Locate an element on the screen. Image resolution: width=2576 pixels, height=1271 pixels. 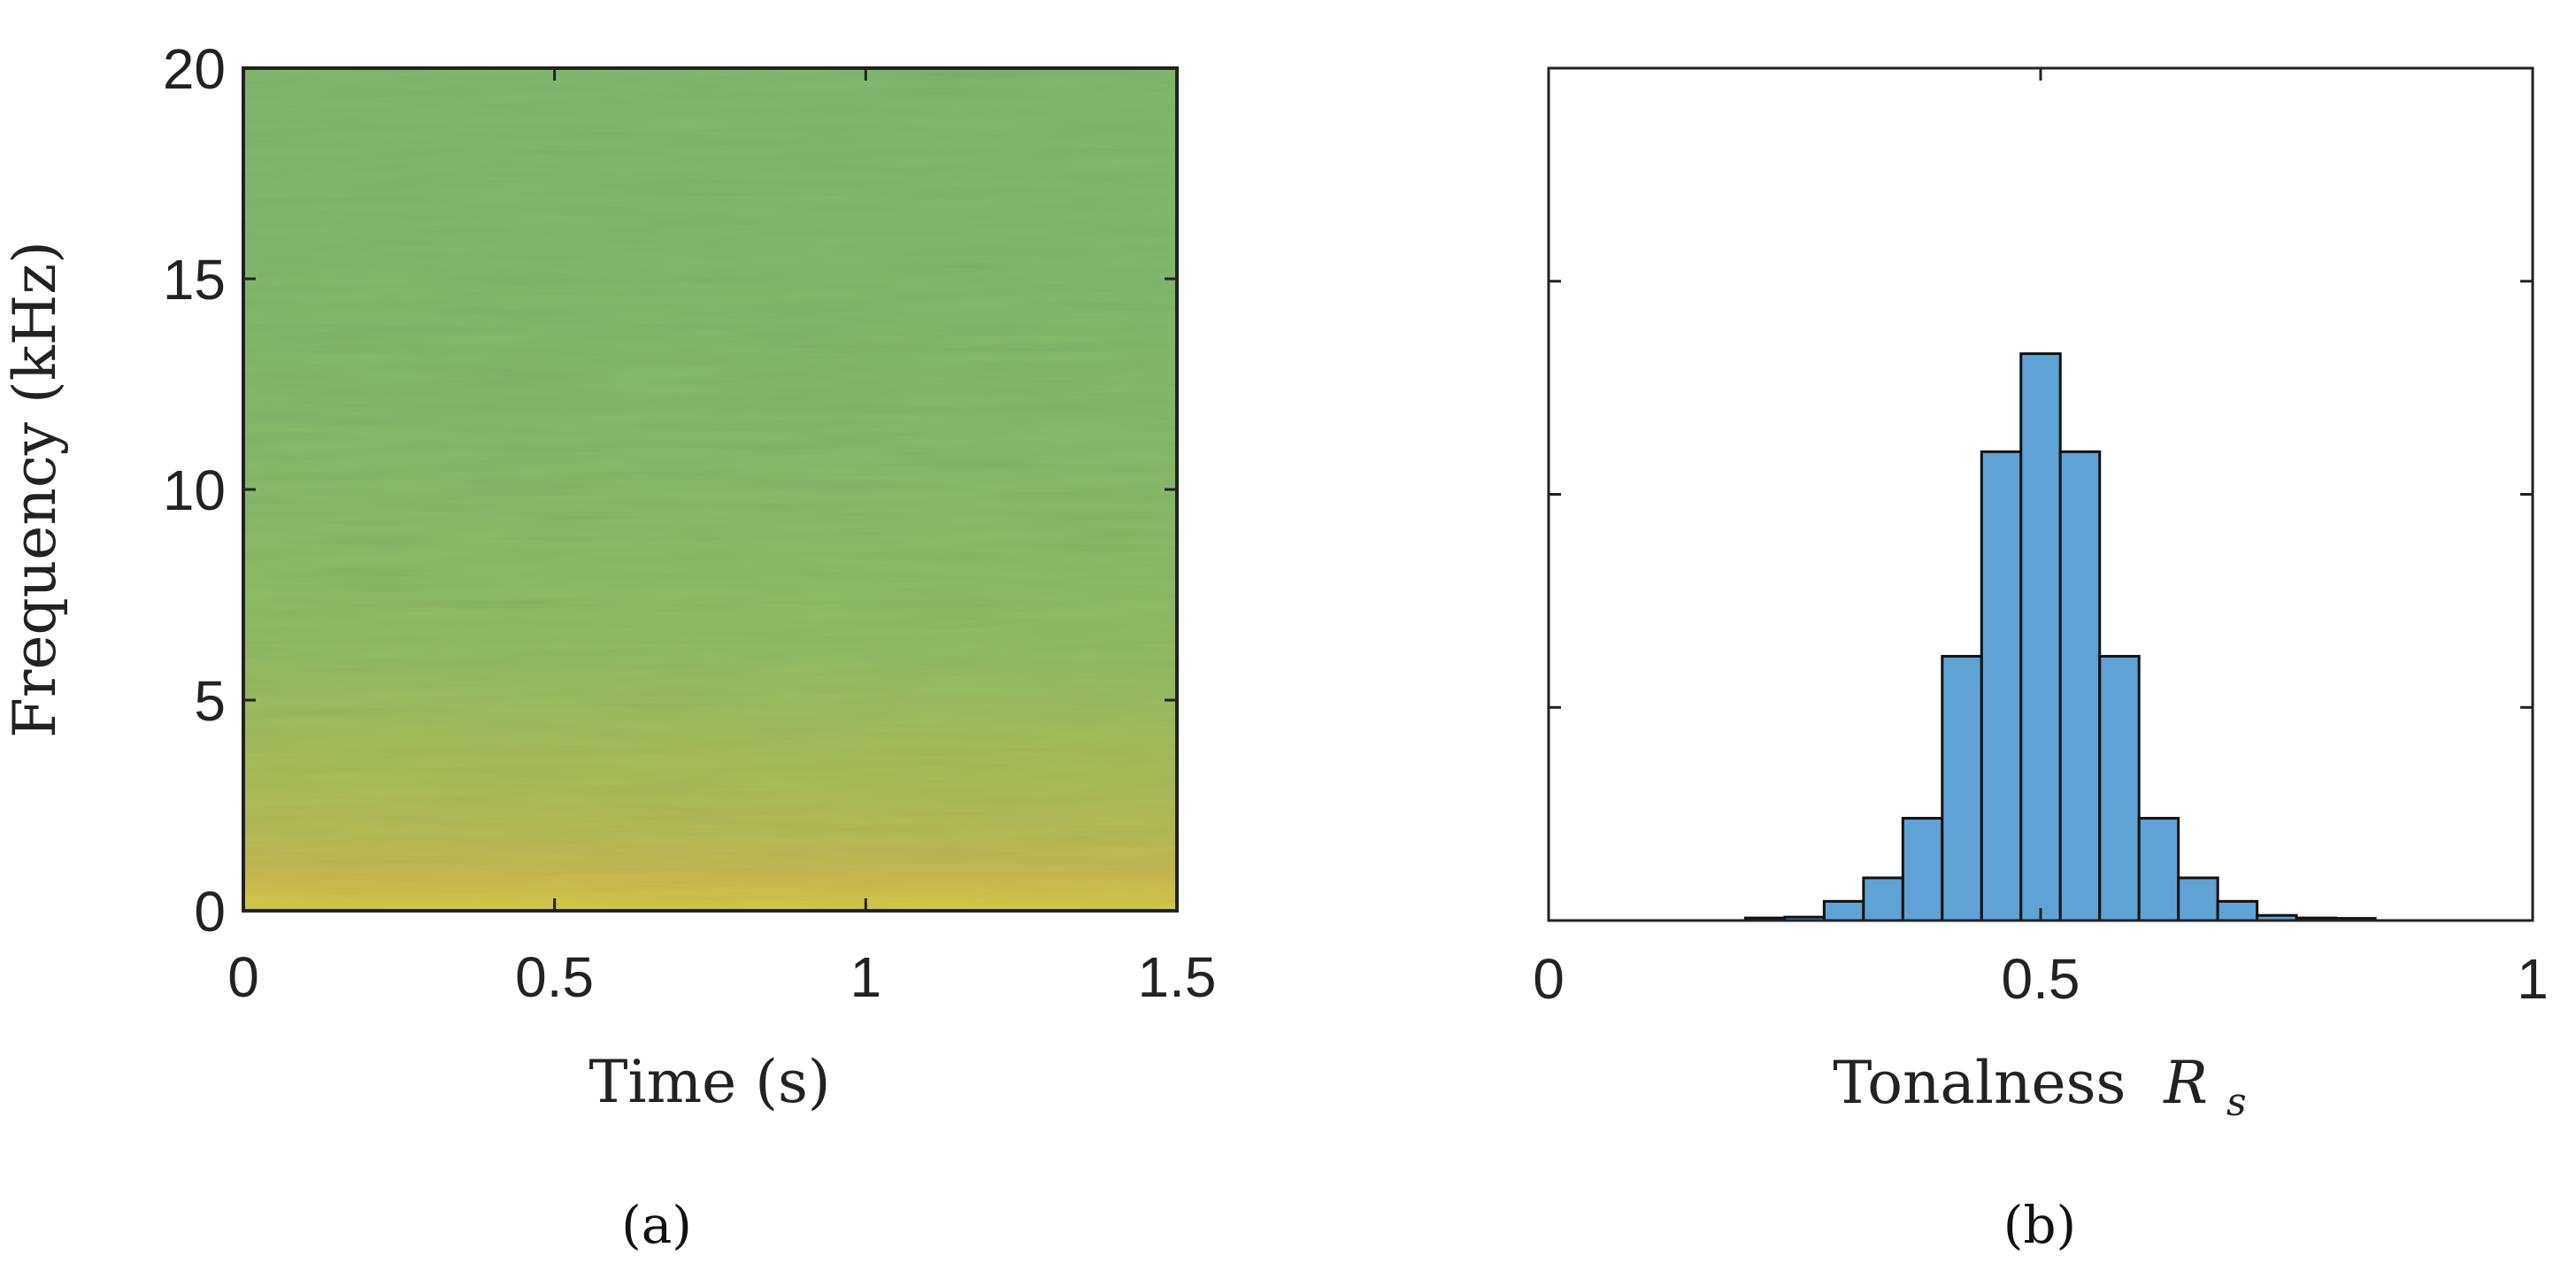
histogram-xtick-label: 1 is located at coordinates (2533, 979).